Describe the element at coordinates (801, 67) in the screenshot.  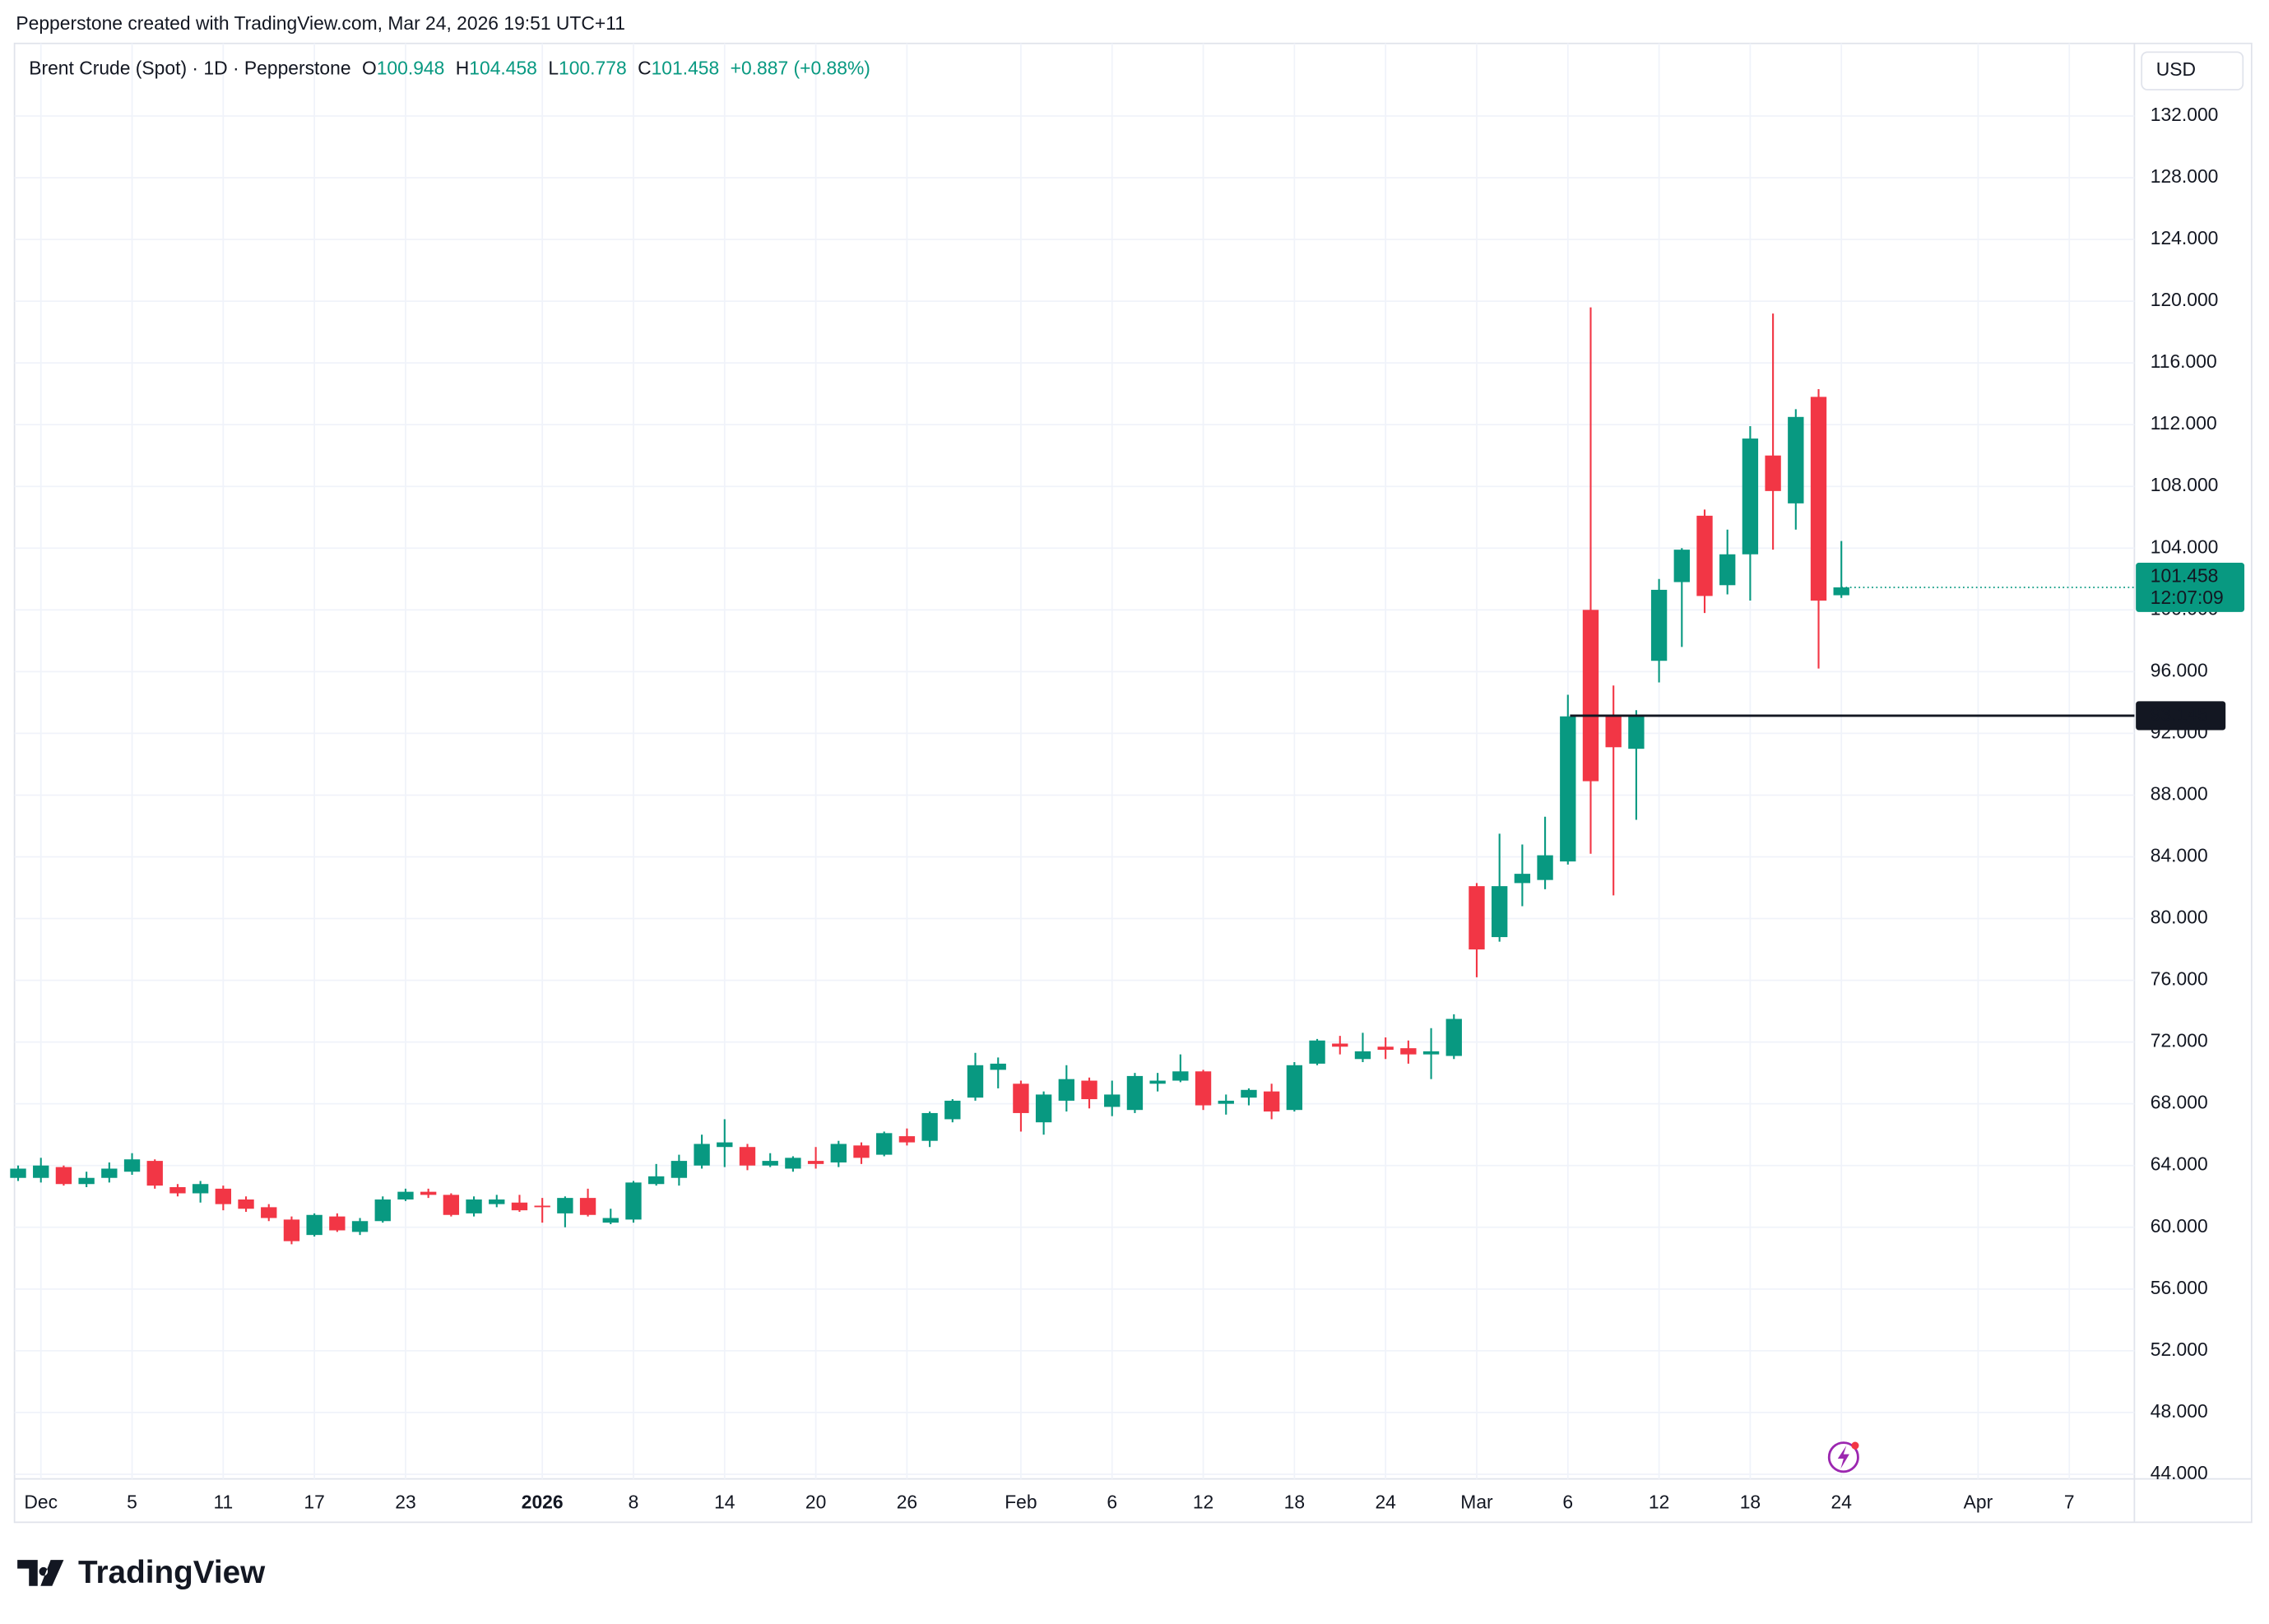
I see `change-value: +0.887 (+0.88%)` at that location.